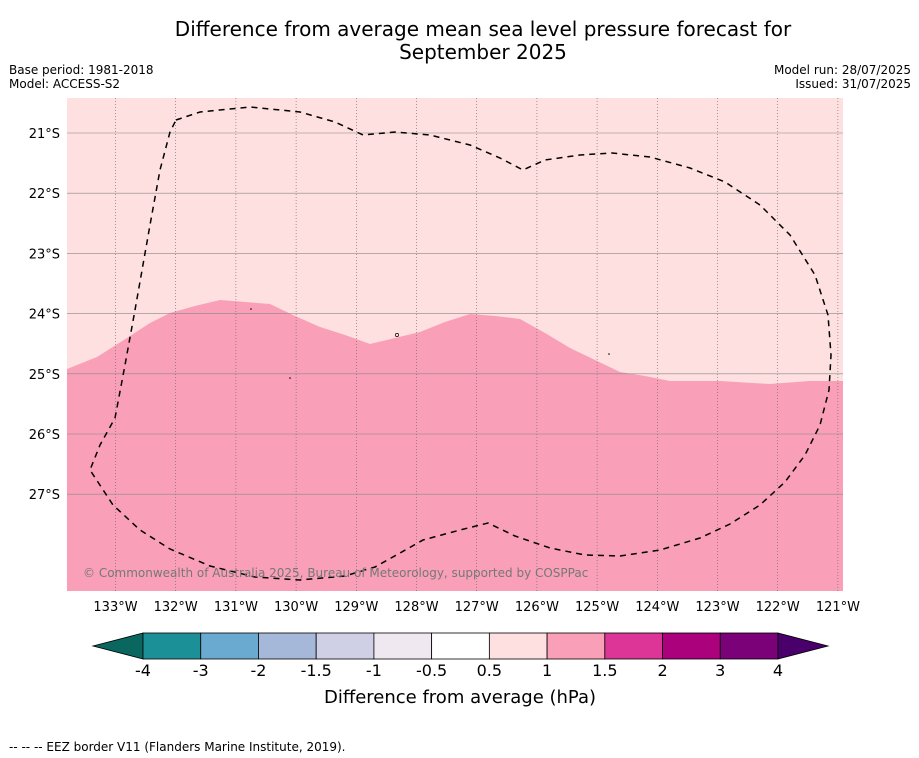  What do you see at coordinates (778, 607) in the screenshot?
I see `longitude-label: 122°W` at bounding box center [778, 607].